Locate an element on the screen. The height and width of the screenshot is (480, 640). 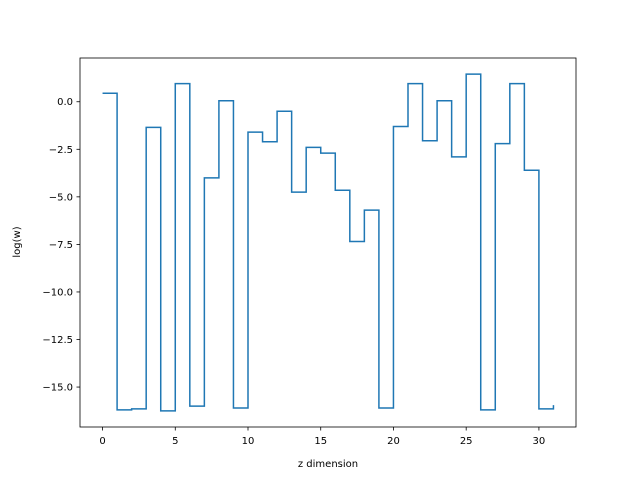
y-tick-label: −15.0 is located at coordinates (57, 388).